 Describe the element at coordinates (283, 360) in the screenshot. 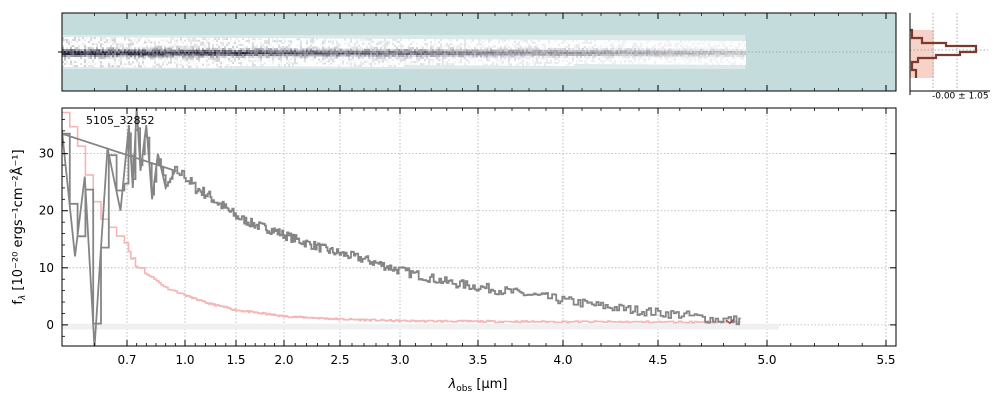

I see `x-tick-label: 2.0` at that location.